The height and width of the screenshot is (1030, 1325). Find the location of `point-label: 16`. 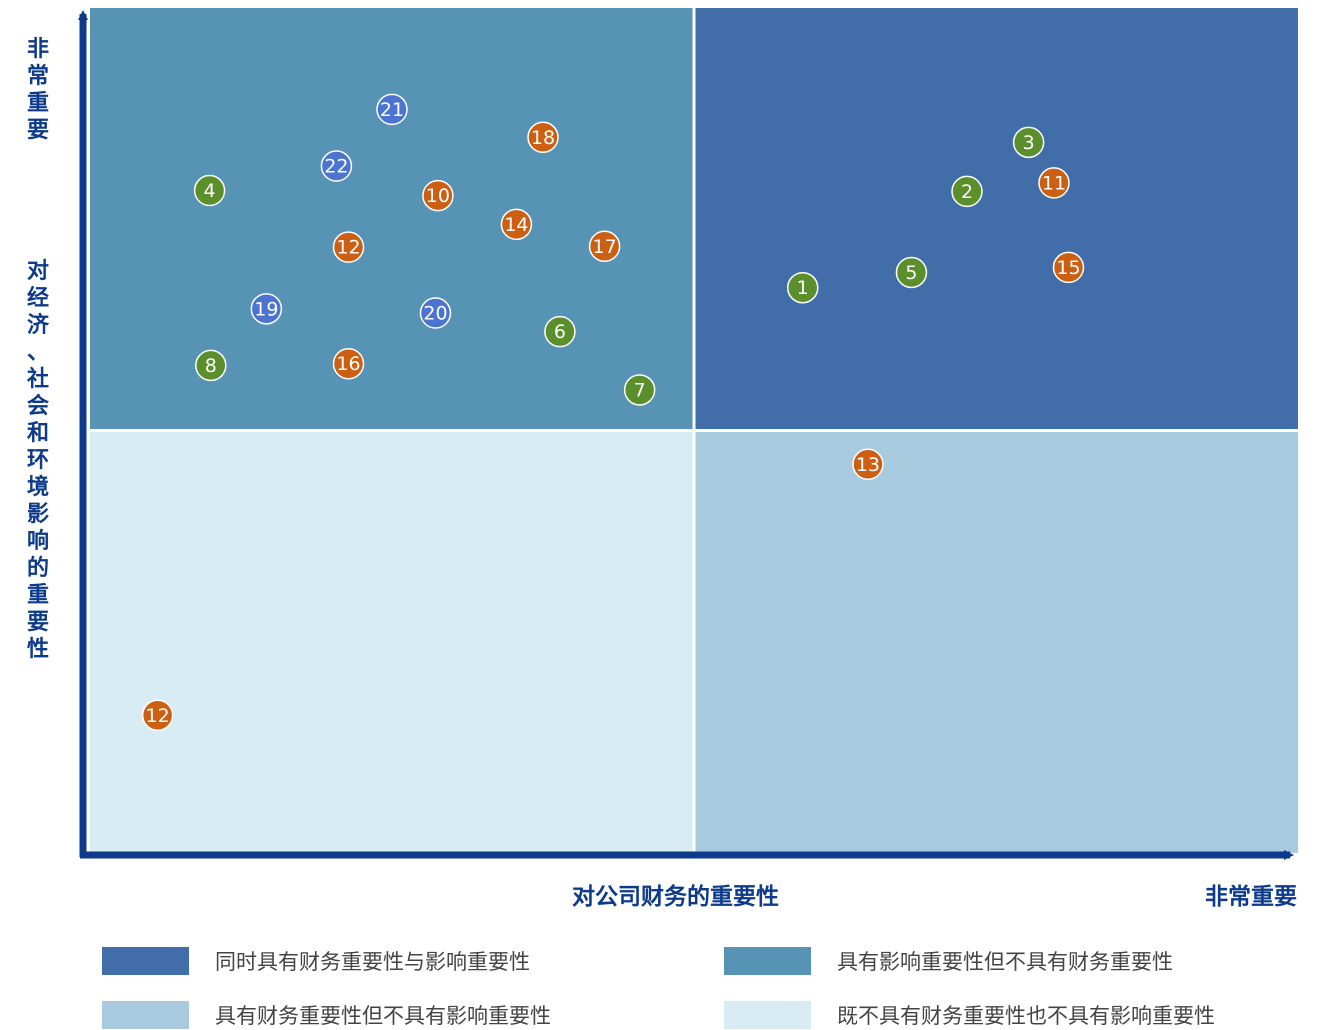

point-label: 16 is located at coordinates (348, 364).